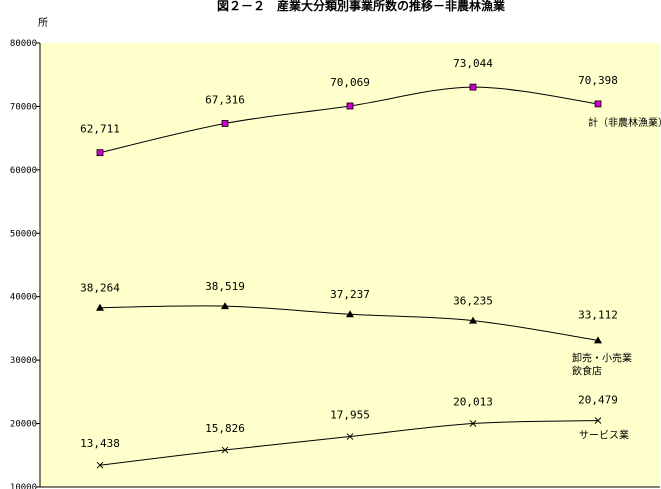 This screenshot has height=489, width=661. I want to click on series-3: 13,438 15,826 17,955 20,013 20,479 サービス業, so click(354, 431).